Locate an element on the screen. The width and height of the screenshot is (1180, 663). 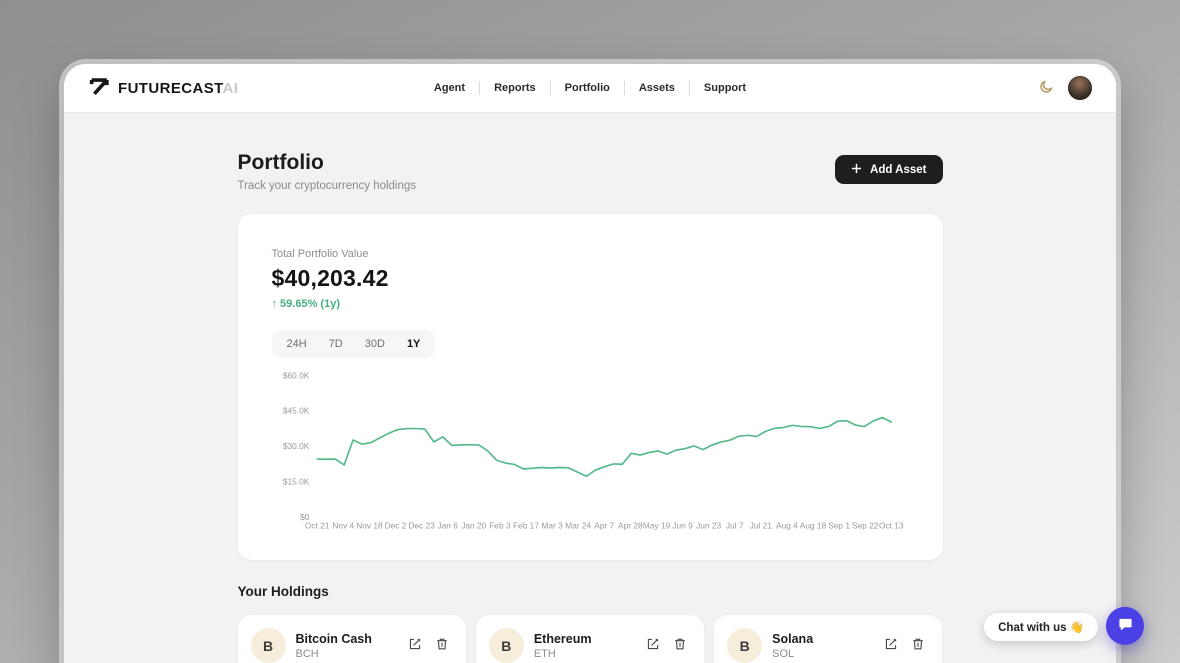
coin-symbol: ETH is located at coordinates (544, 653).